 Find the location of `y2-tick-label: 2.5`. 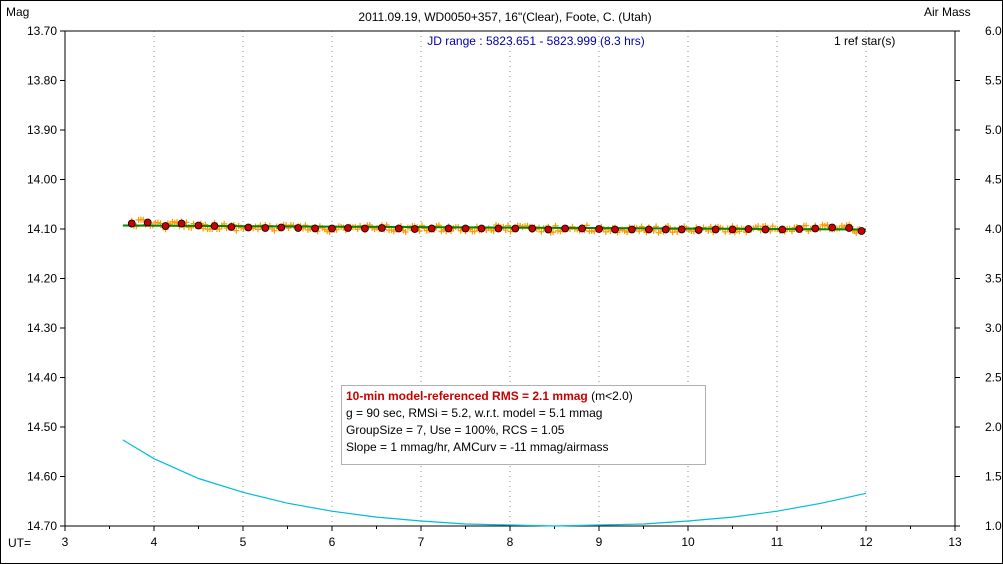

y2-tick-label: 2.5 is located at coordinates (993, 378).